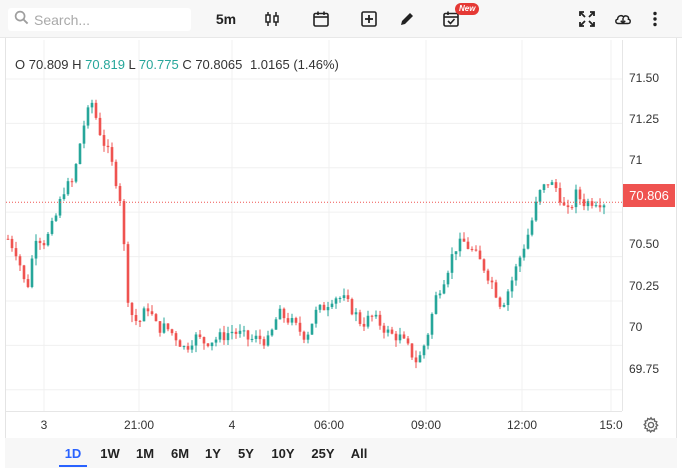 This screenshot has height=471, width=682. I want to click on range-1m: 1M, so click(145, 453).